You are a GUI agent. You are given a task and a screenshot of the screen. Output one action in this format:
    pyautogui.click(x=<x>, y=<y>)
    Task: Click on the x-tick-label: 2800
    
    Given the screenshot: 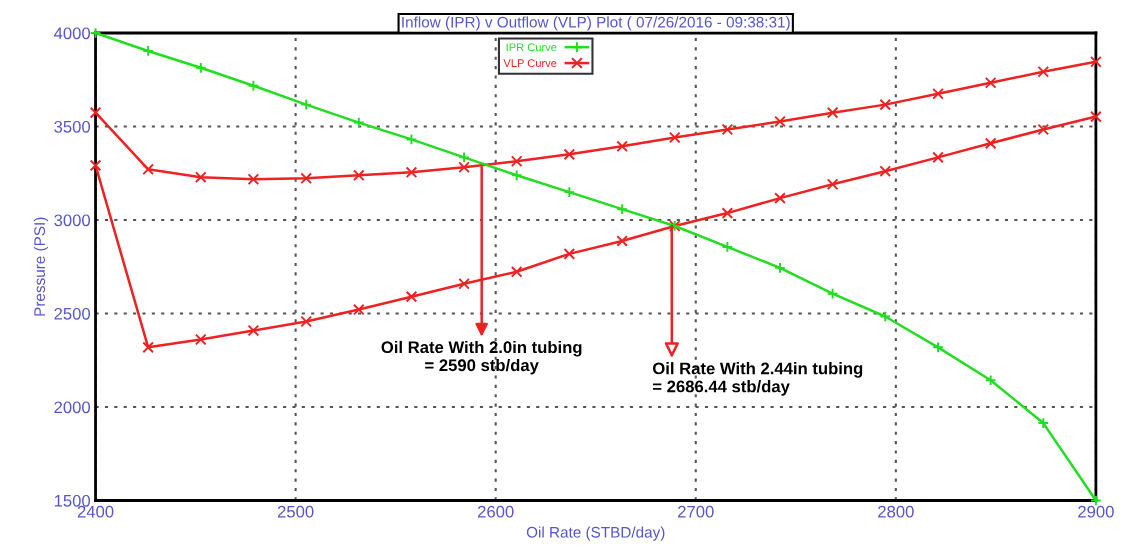 What is the action you would take?
    pyautogui.click(x=896, y=511)
    